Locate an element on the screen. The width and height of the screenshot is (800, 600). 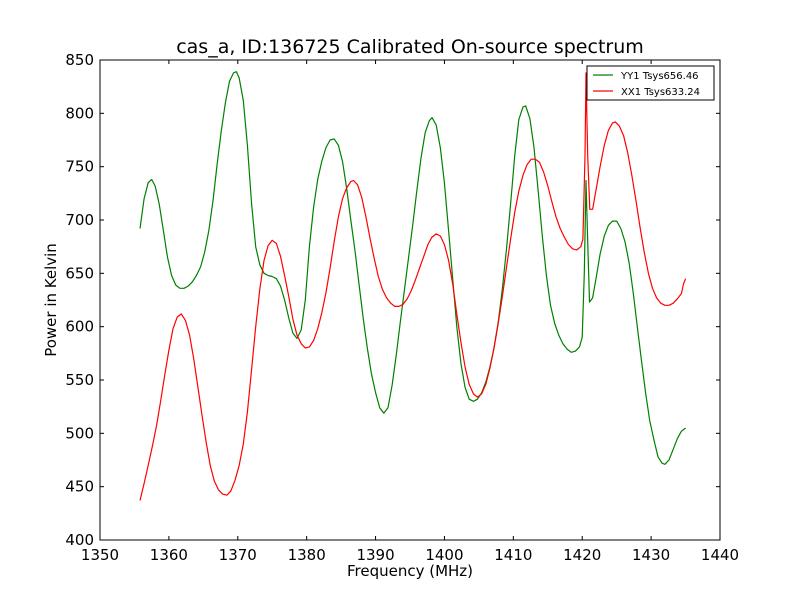
y-tick-label: 500 is located at coordinates (79, 433).